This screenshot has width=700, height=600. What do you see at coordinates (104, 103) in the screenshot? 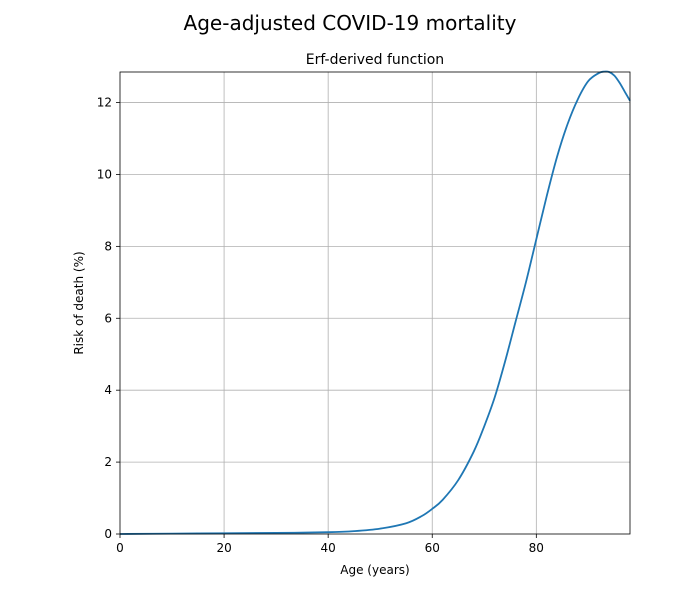
I see `y-tick-label: 12` at bounding box center [104, 103].